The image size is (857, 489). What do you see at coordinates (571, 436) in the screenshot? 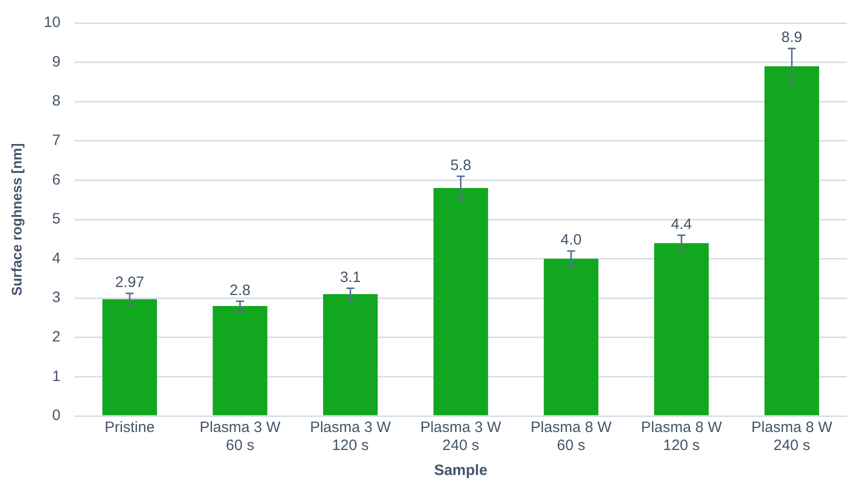
I see `x-tick-label: Plasma 8 W 60 s` at bounding box center [571, 436].